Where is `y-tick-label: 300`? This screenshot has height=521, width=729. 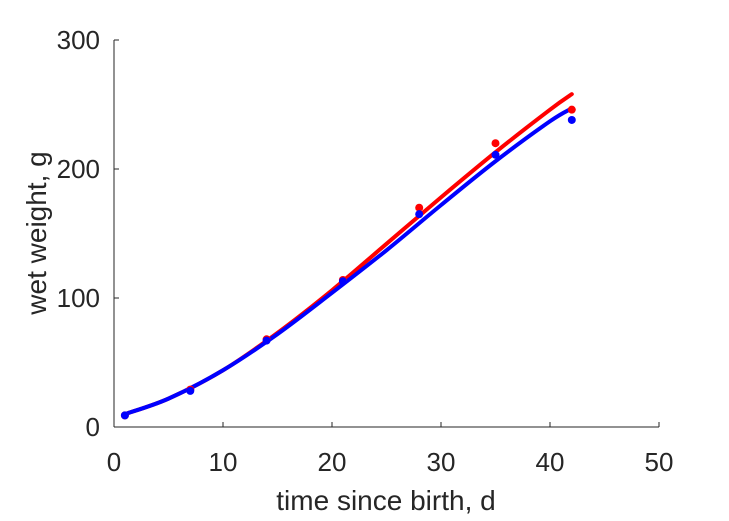
y-tick-label: 300 is located at coordinates (78, 40).